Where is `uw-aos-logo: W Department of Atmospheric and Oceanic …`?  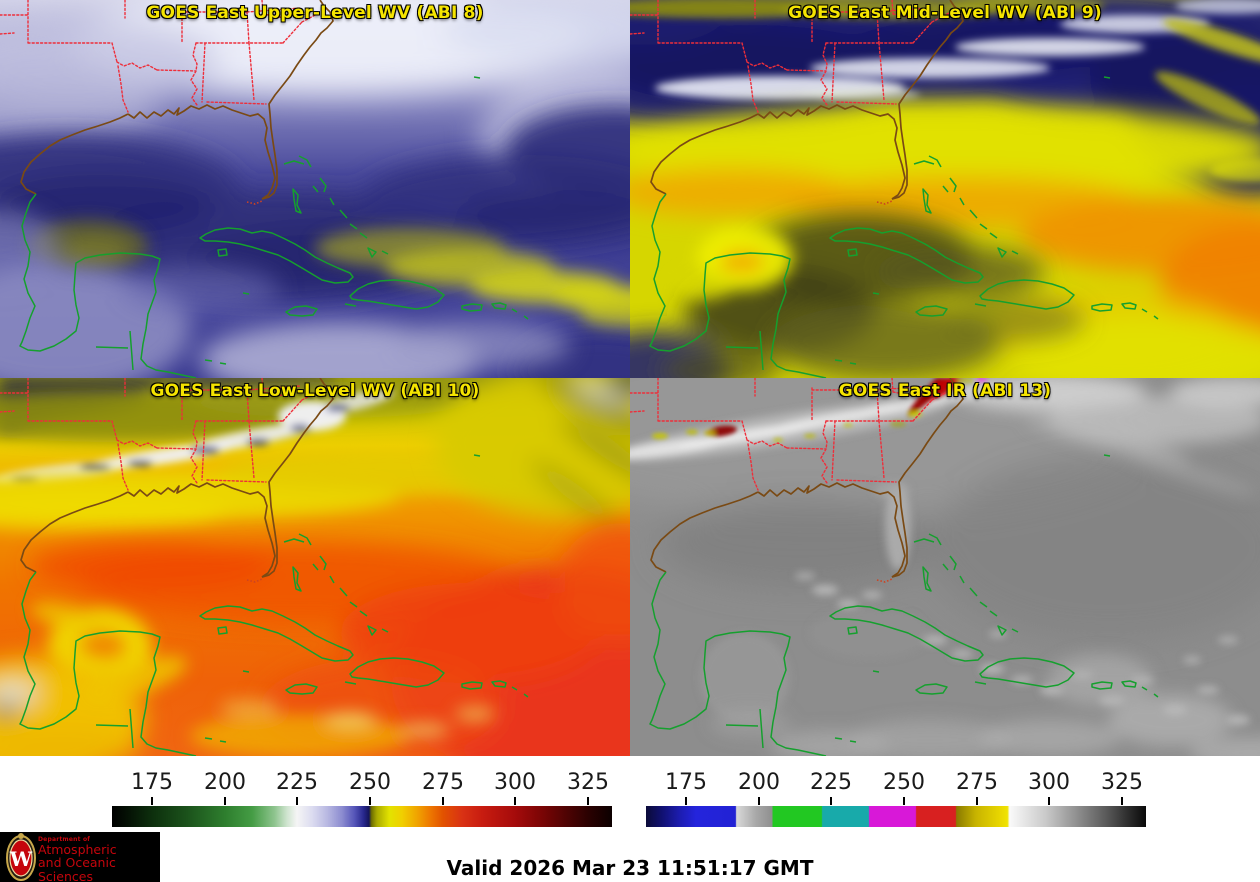 uw-aos-logo: W Department of Atmospheric and Oceanic … is located at coordinates (80, 857).